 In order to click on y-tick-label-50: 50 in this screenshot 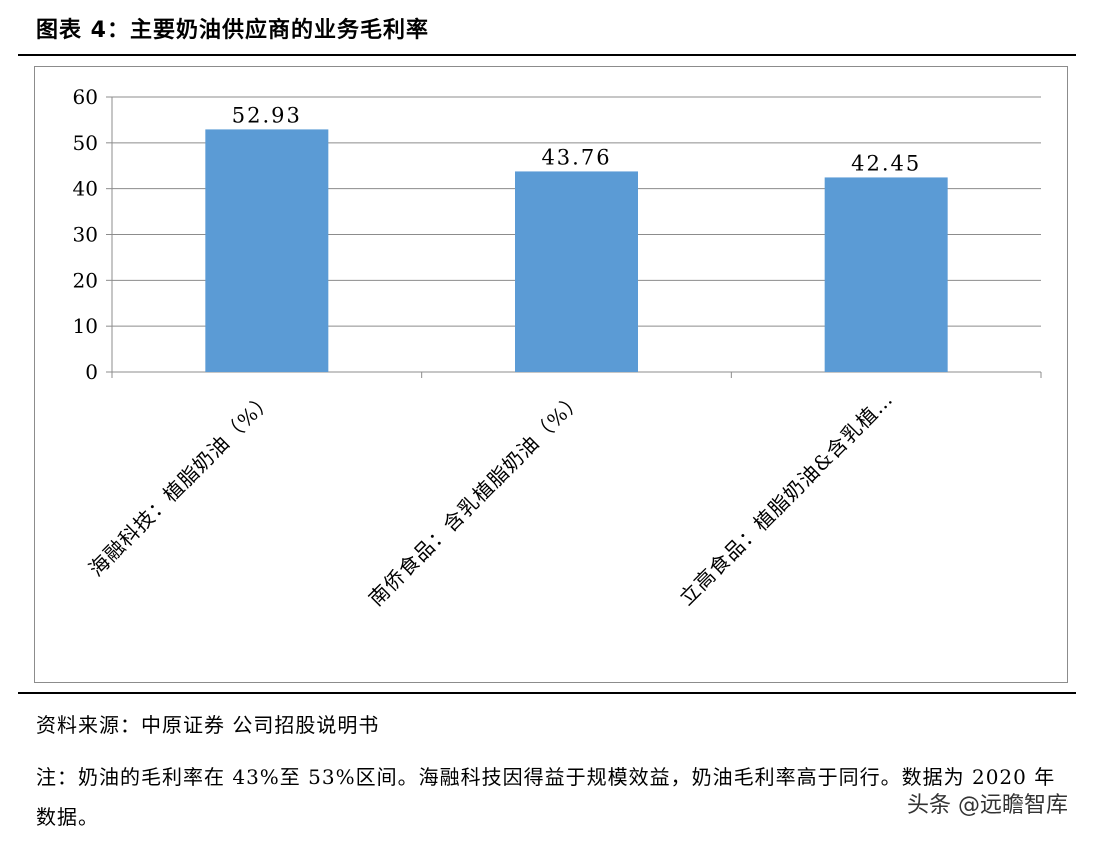, I will do `click(85, 143)`.